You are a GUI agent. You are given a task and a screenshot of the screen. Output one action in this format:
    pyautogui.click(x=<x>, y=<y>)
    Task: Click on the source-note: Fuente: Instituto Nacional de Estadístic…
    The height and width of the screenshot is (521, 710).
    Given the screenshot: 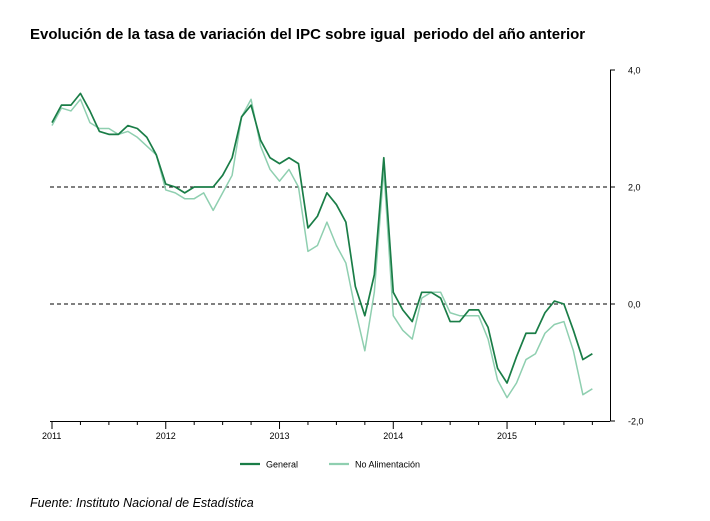 What is the action you would take?
    pyautogui.click(x=142, y=503)
    